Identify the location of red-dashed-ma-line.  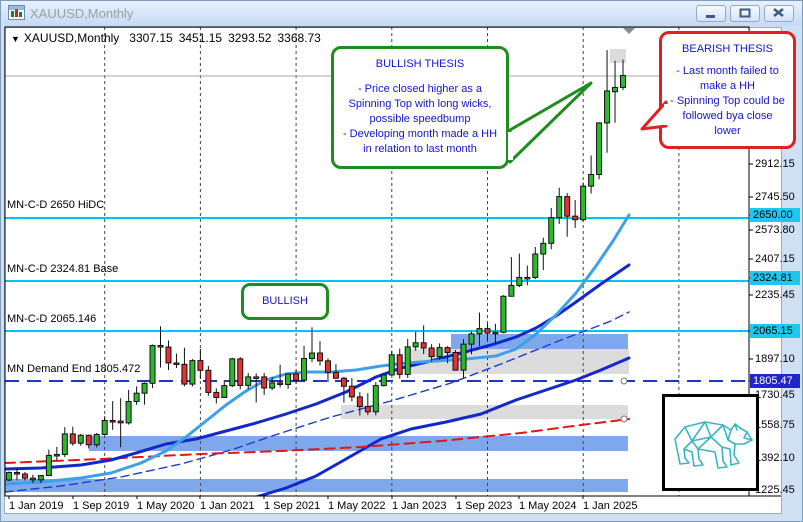
(317, 441).